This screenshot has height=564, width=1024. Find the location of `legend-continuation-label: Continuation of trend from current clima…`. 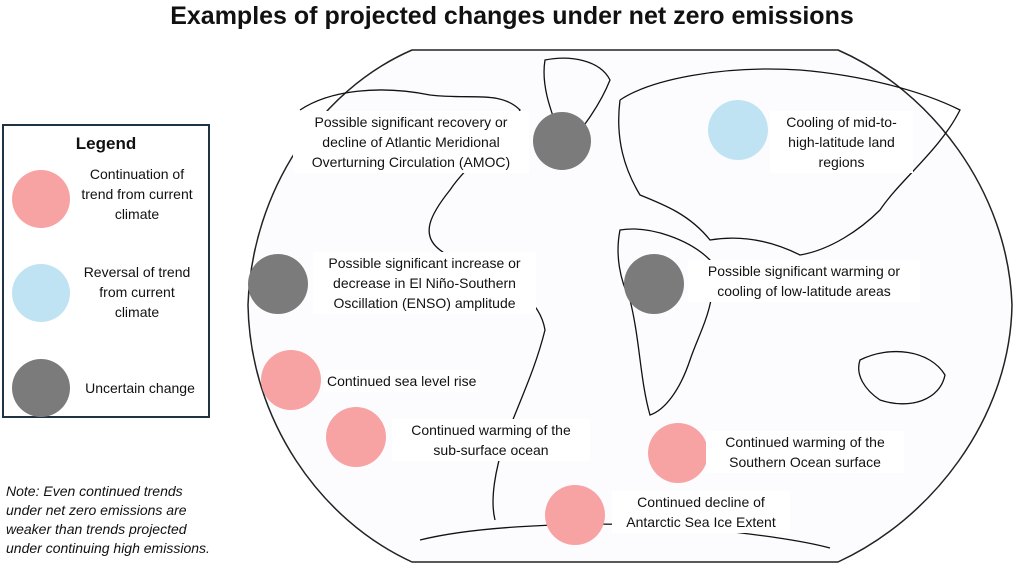

legend-continuation-label: Continuation of trend from current clima… is located at coordinates (137, 194).